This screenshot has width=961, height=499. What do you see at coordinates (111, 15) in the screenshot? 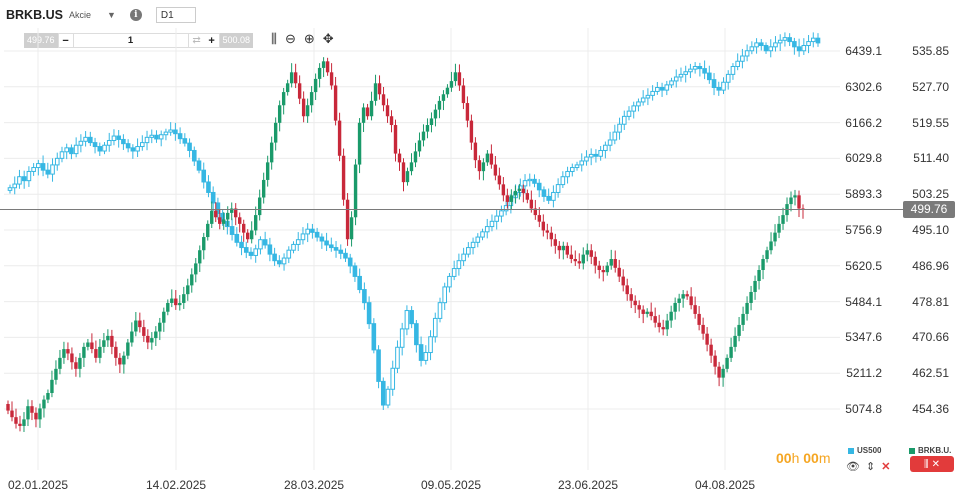
I see `chevron-down-icon: ▼` at bounding box center [111, 15].